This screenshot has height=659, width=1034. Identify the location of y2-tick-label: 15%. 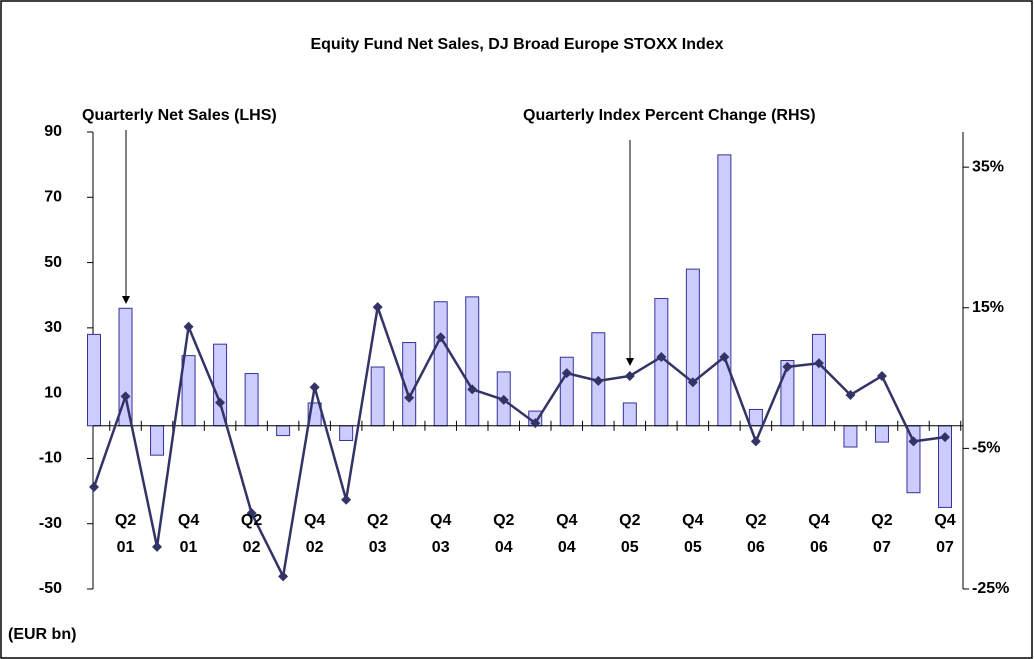
(988, 307).